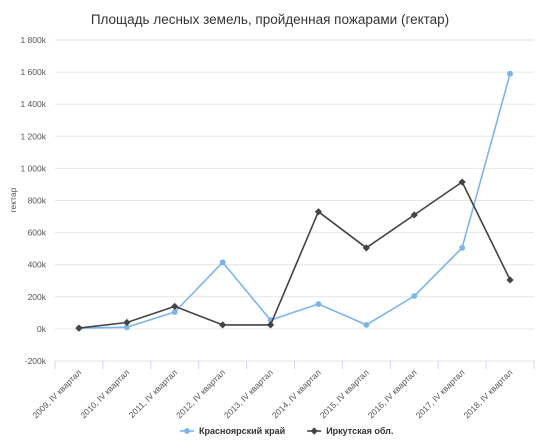 This screenshot has width=540, height=444. What do you see at coordinates (13, 199) in the screenshot?
I see `y-axis-label: гектар` at bounding box center [13, 199].